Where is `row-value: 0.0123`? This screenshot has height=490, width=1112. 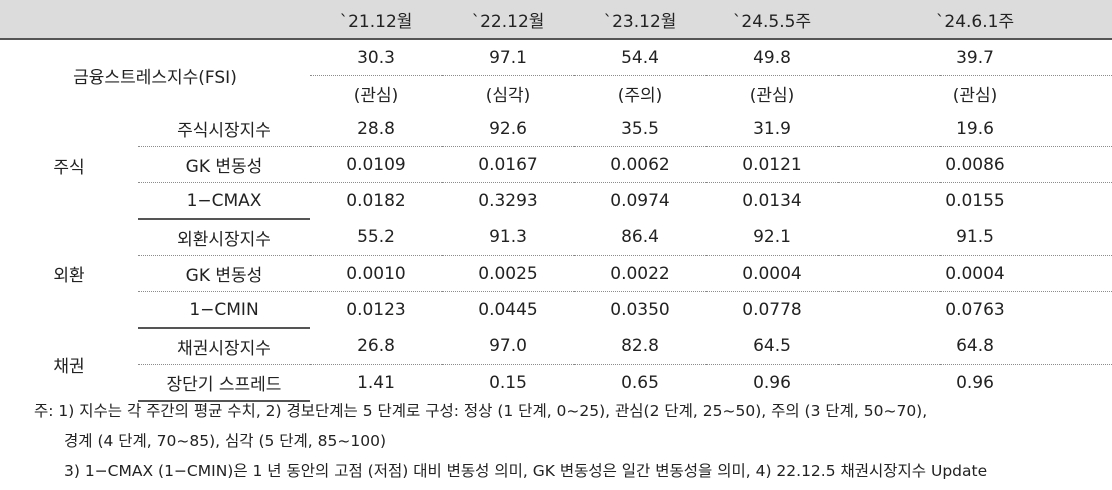
row-value: 0.0123 is located at coordinates (376, 309).